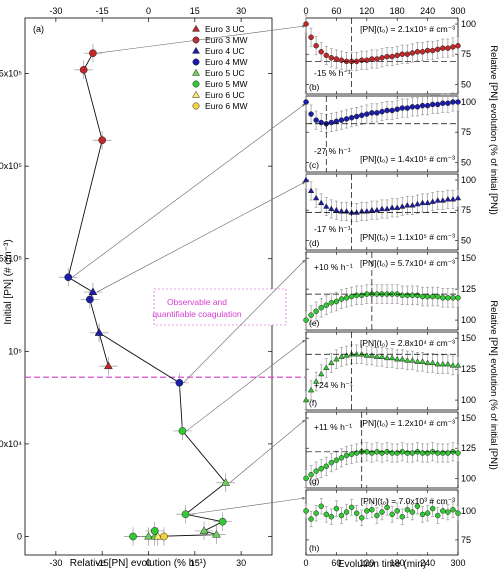  Describe the element at coordinates (314, 323) in the screenshot. I see `panel-label: (e)` at that location.